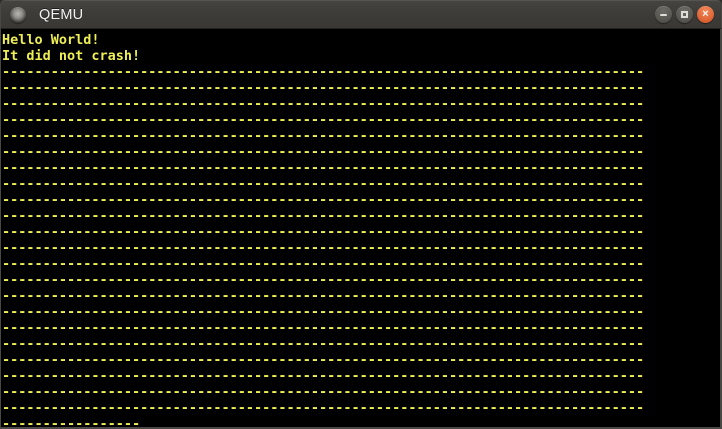 The image size is (722, 429). I want to click on maximize-button, so click(684, 14).